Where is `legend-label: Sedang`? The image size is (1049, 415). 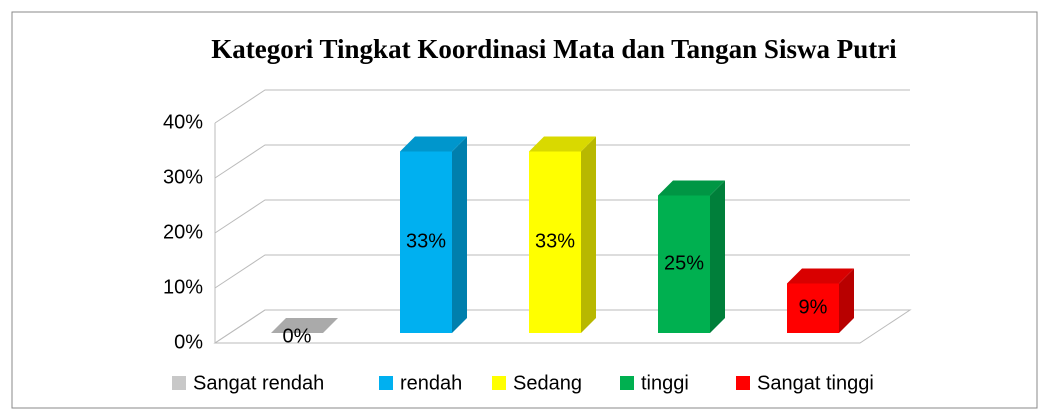 legend-label: Sedang is located at coordinates (547, 383).